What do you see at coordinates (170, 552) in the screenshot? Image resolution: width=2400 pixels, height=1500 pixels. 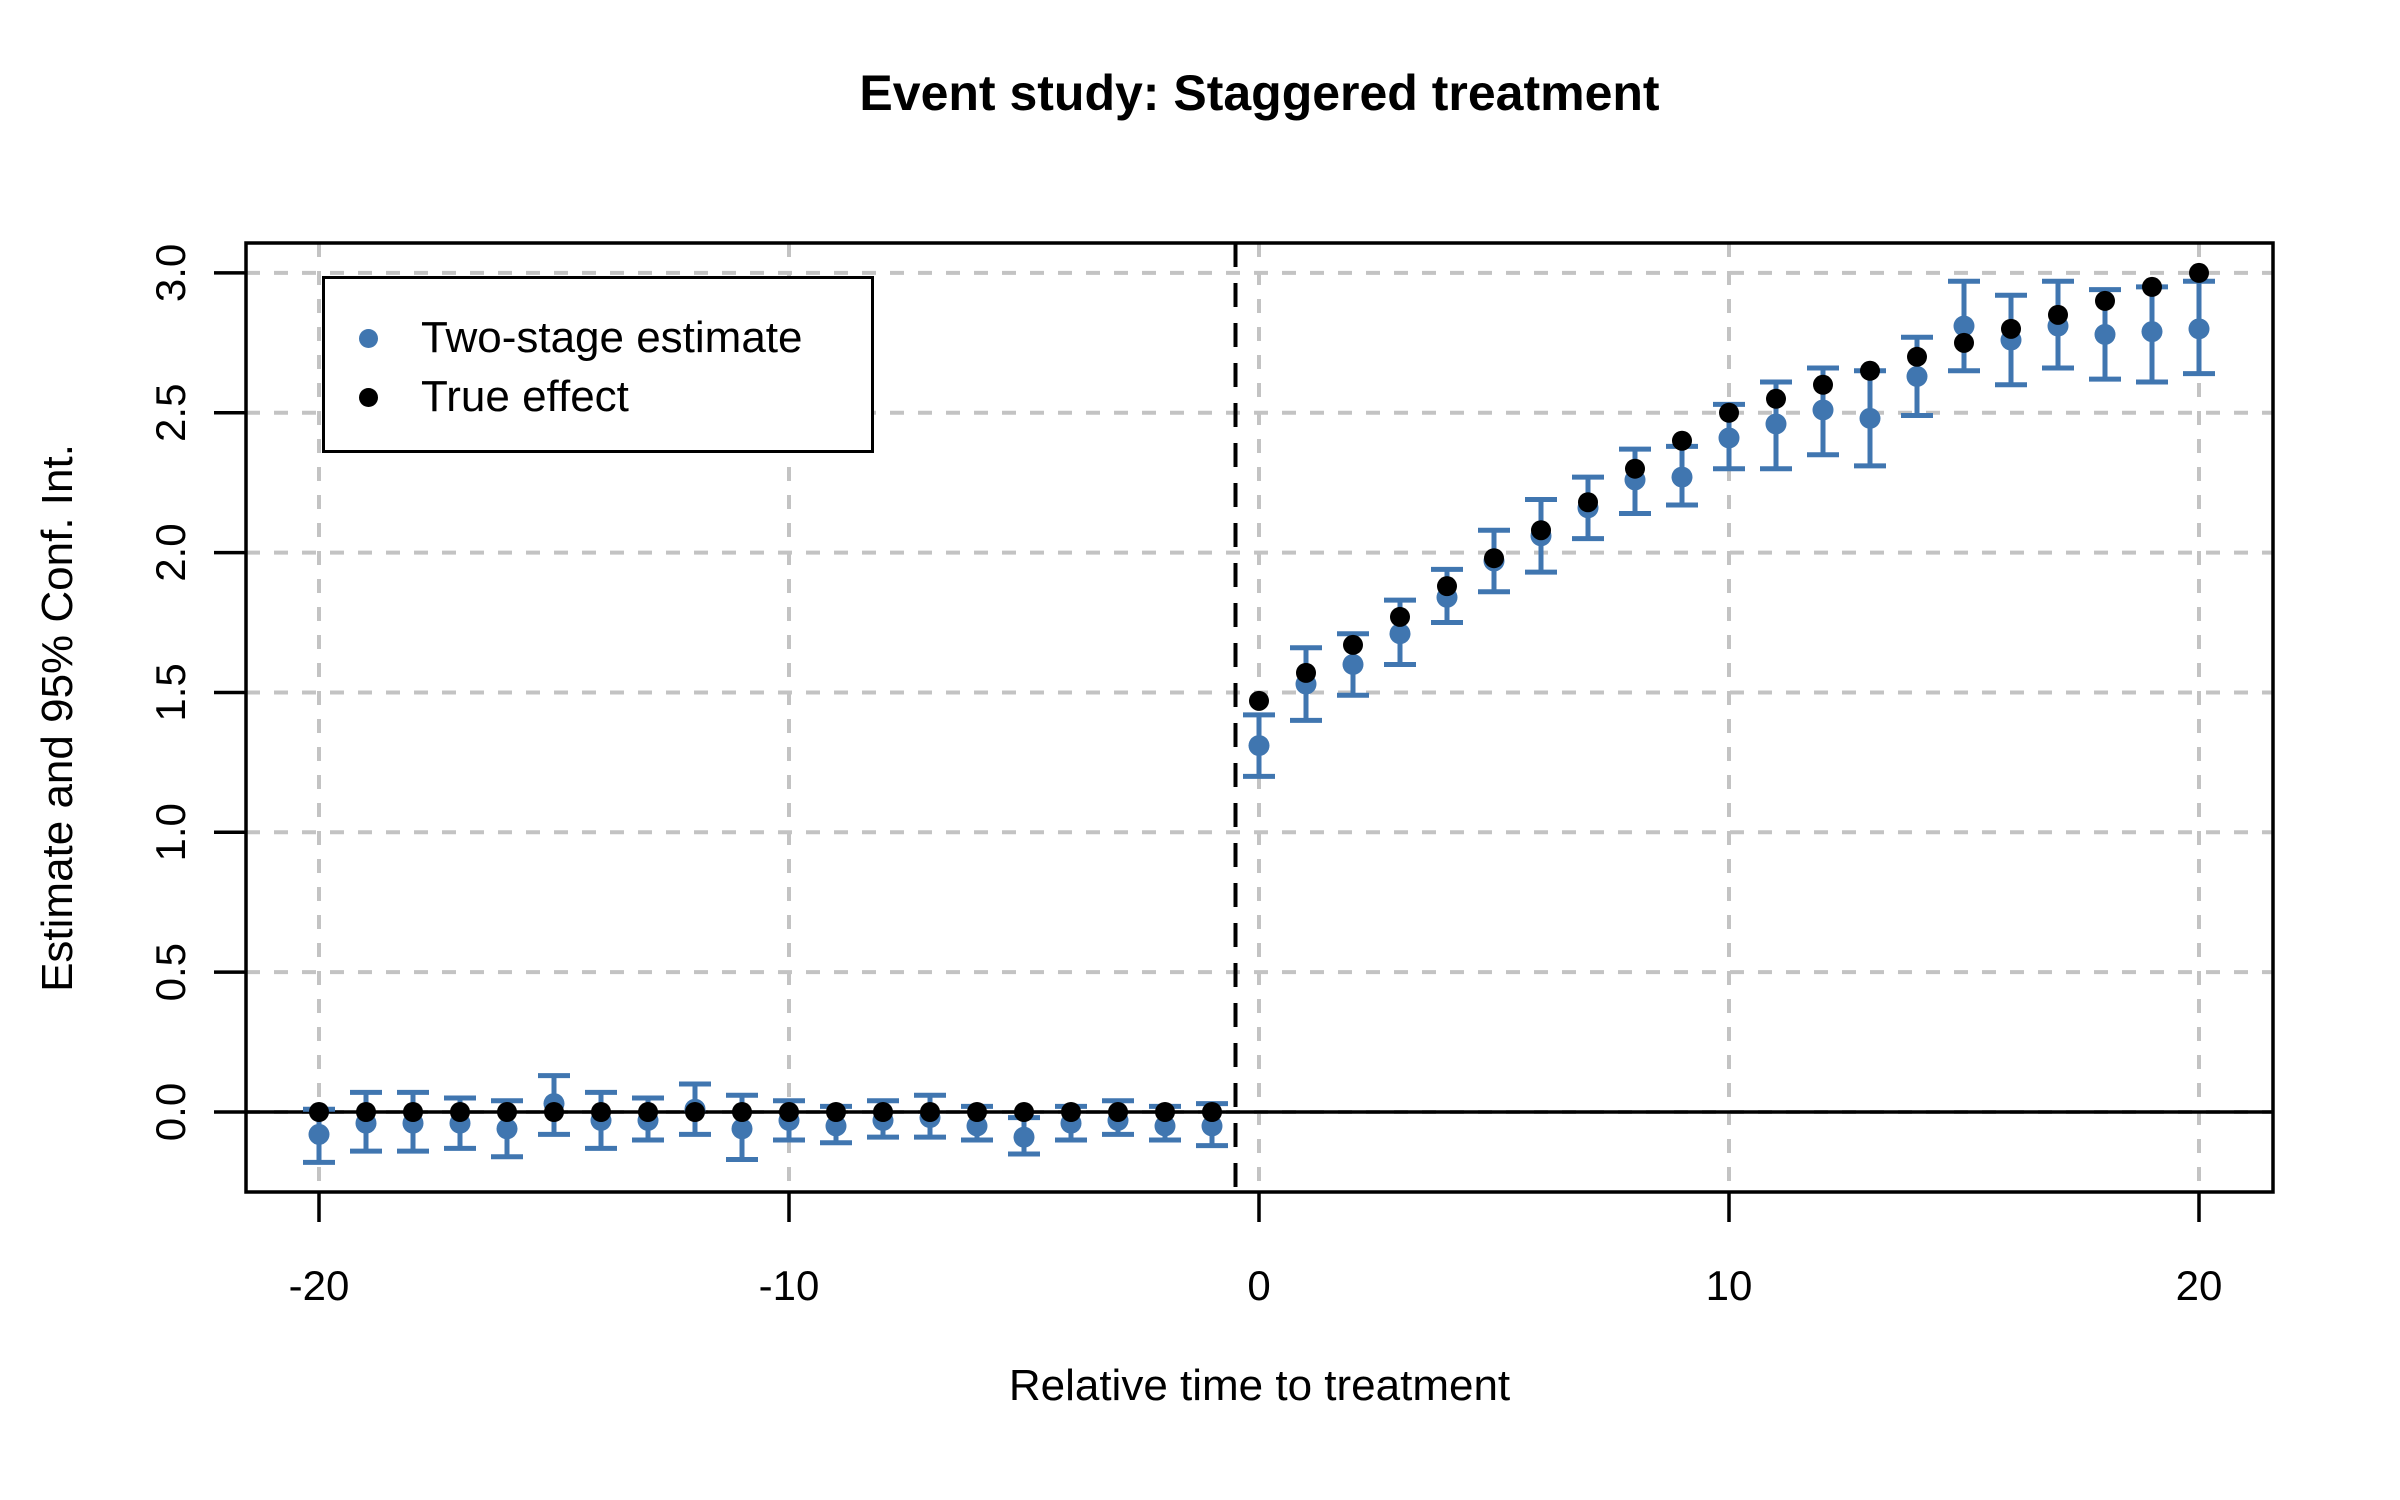 I see `y-tick-label: 2.0` at bounding box center [170, 552].